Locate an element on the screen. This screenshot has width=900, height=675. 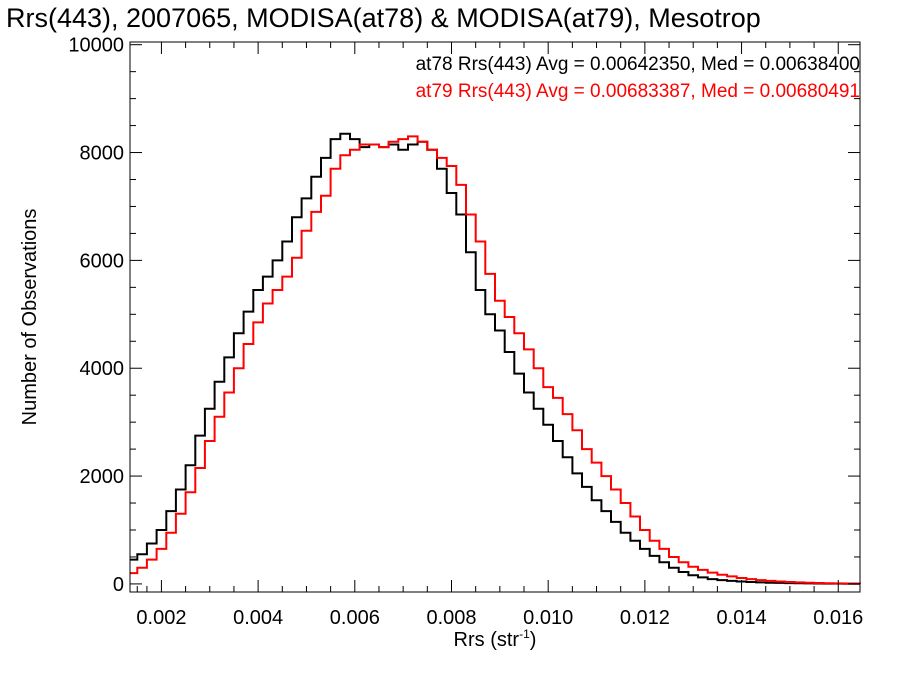
x-axis-label-exponent: -1 is located at coordinates (524, 634).